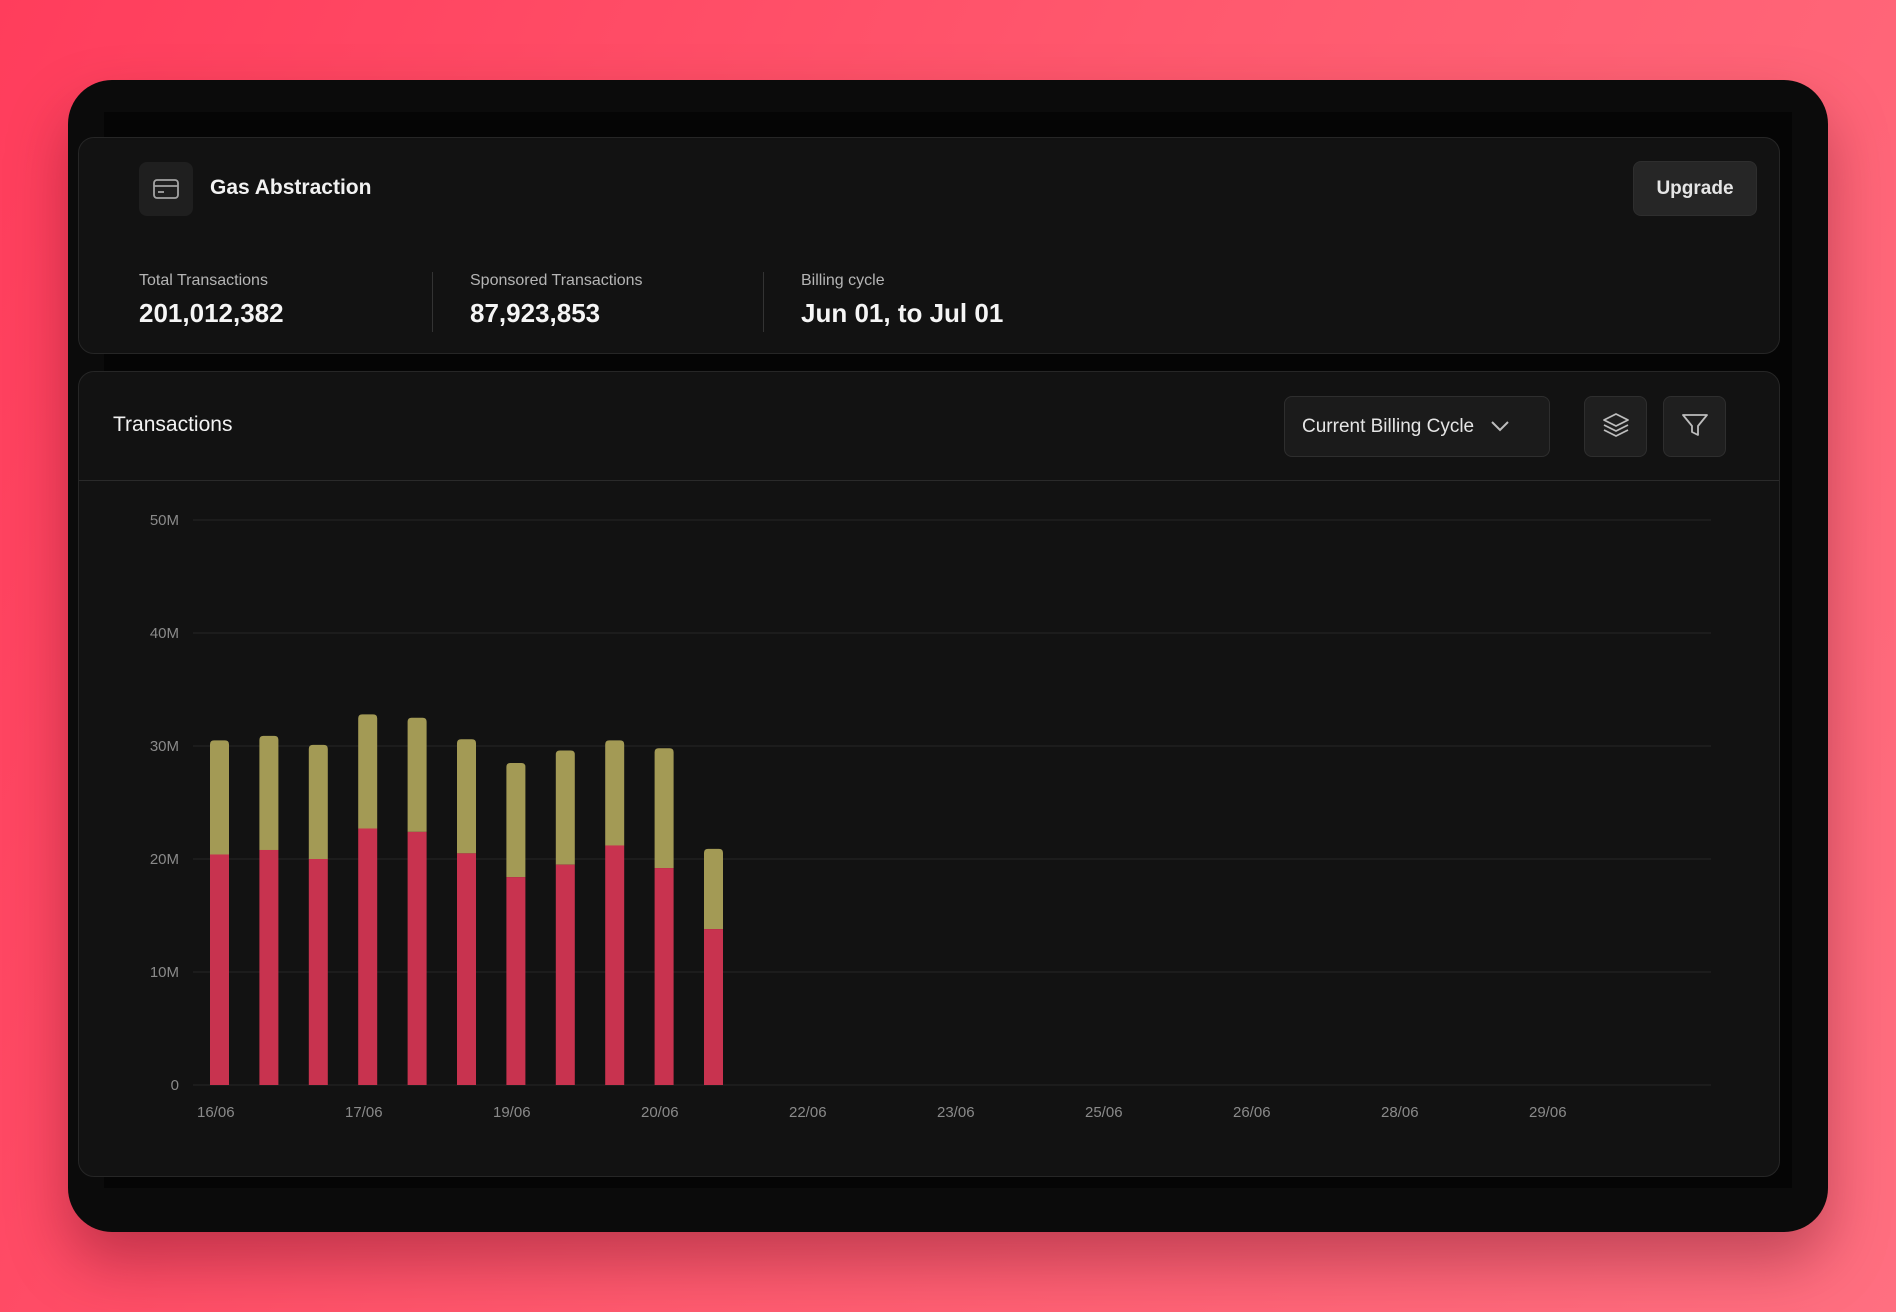  I want to click on x-tick-label: 29/06, so click(1548, 1112).